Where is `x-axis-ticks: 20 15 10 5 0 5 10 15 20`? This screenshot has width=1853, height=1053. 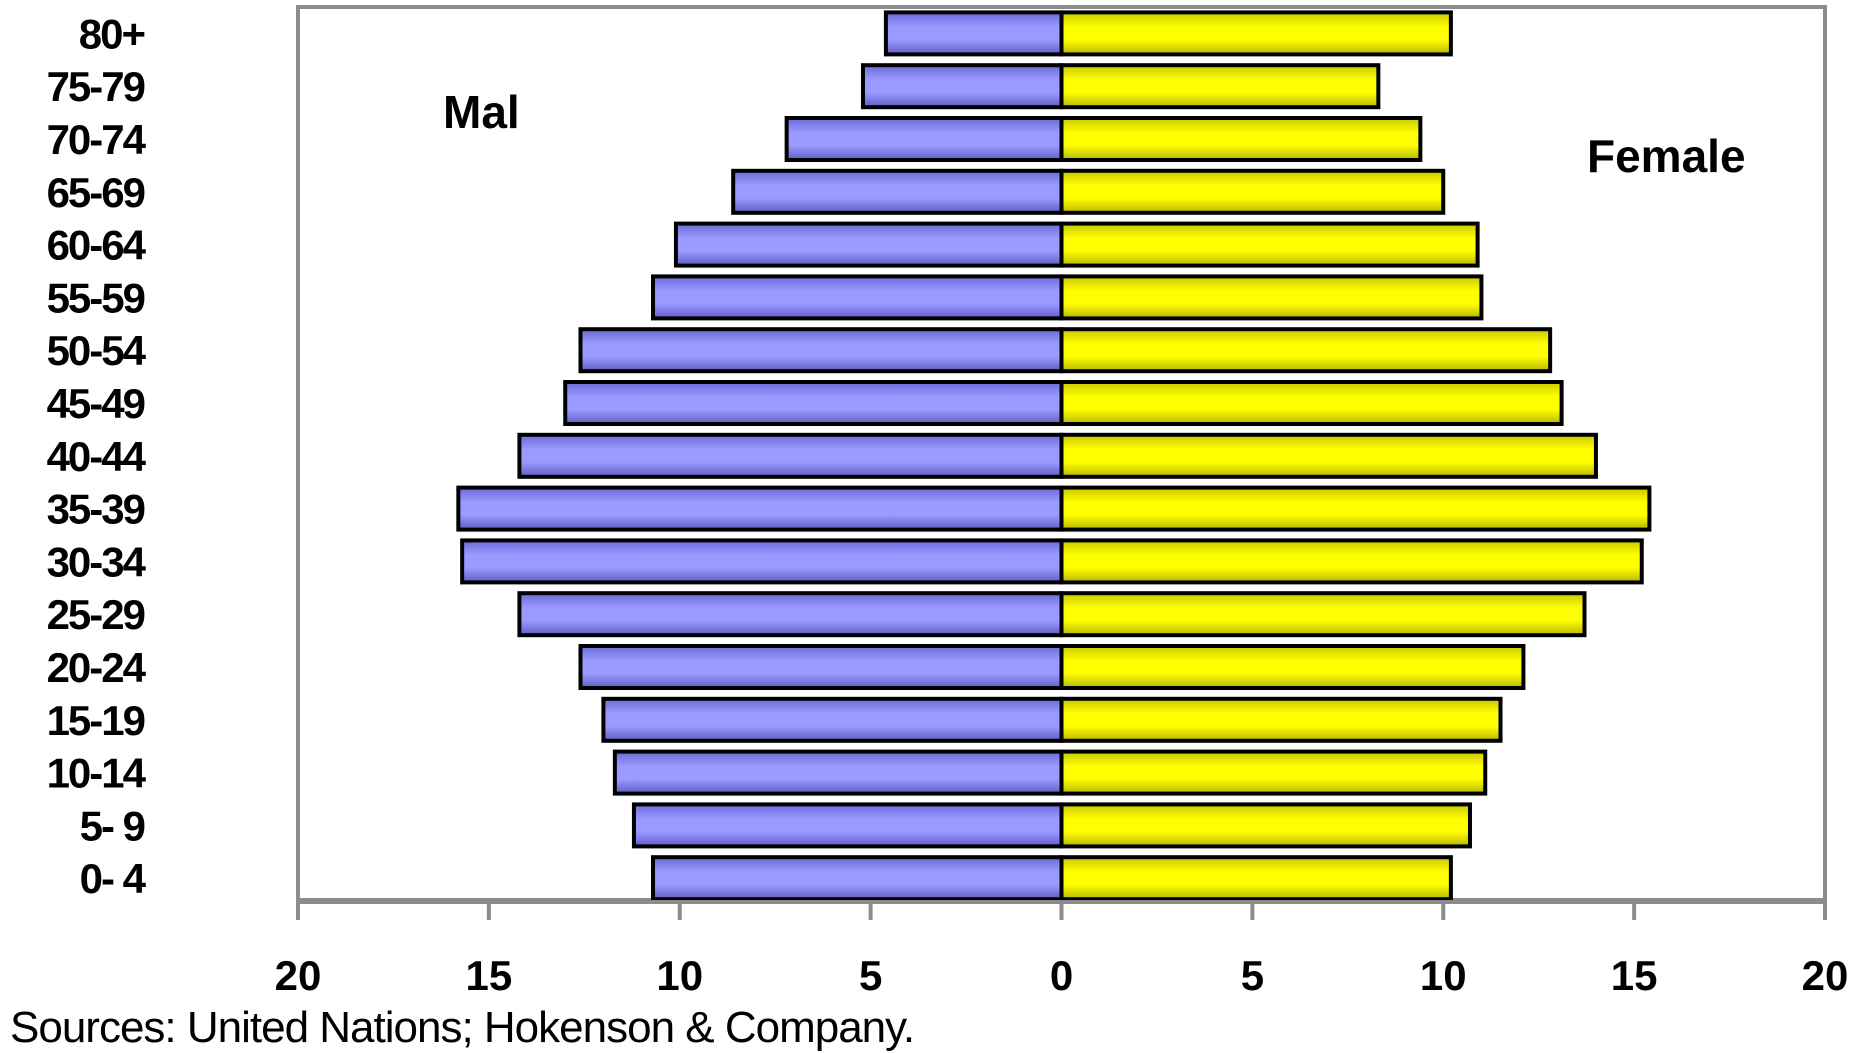 x-axis-ticks: 20 15 10 5 0 5 10 15 20 is located at coordinates (1062, 950).